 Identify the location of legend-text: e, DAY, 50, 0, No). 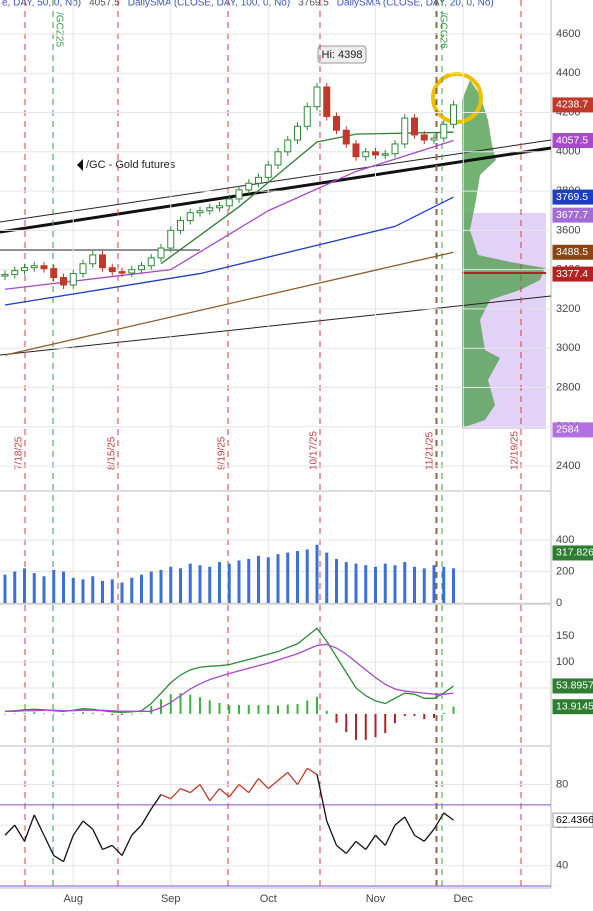
(41, 4).